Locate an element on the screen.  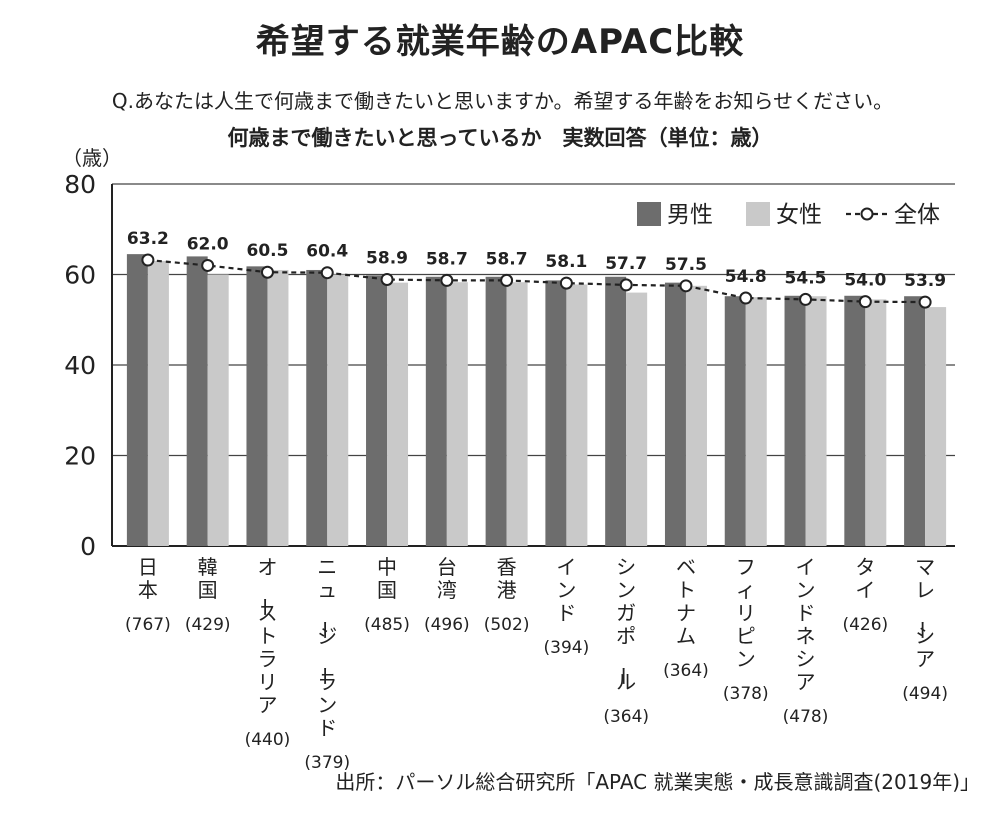
x-tick-label: シンガポール is located at coordinates (623, 624).